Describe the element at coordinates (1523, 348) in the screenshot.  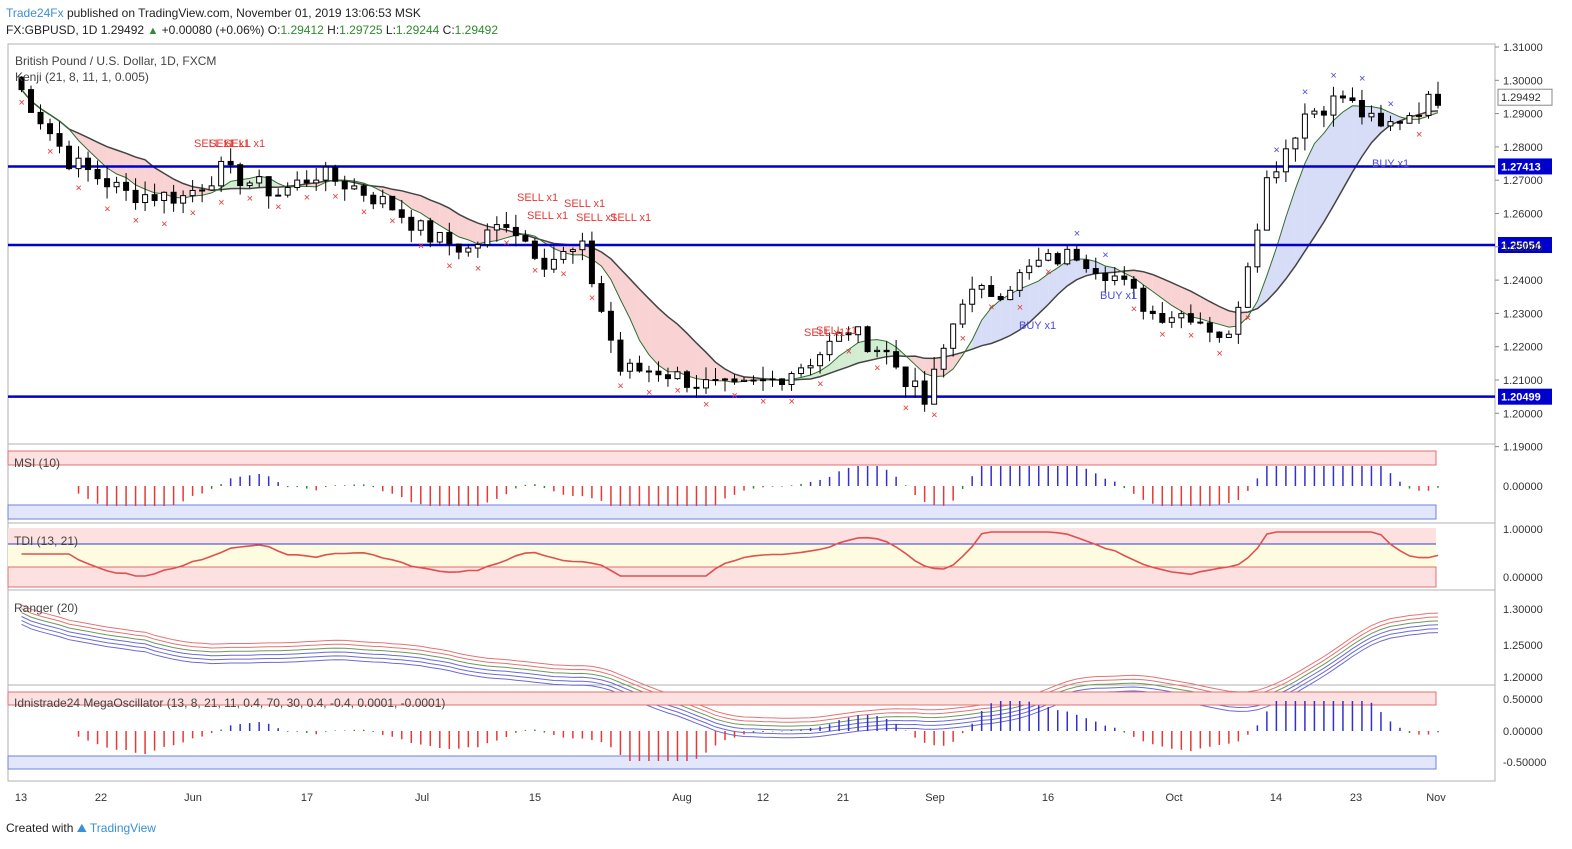
I see `price-tick-label: 1.22000` at that location.